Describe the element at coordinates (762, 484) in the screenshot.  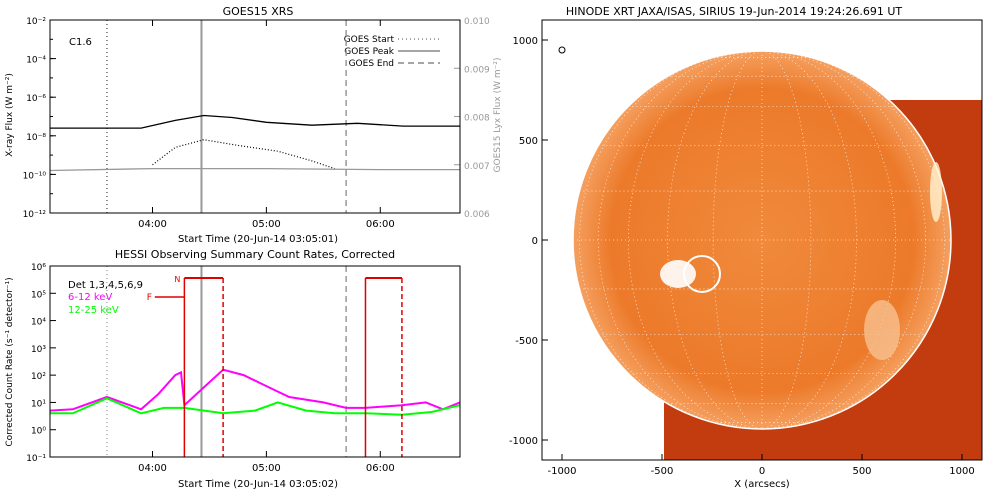
I see `xrt-xlabel: X (arcsecs)` at that location.